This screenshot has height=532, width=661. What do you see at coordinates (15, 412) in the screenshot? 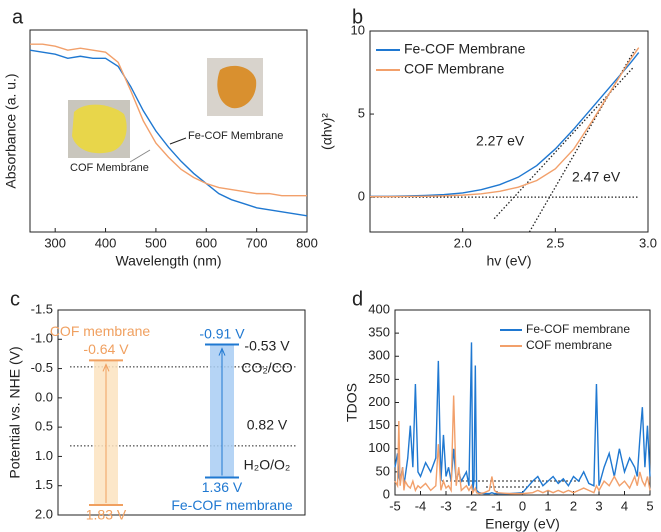
I see `y-axis-label: Potential vs. NHE (V)` at bounding box center [15, 412].